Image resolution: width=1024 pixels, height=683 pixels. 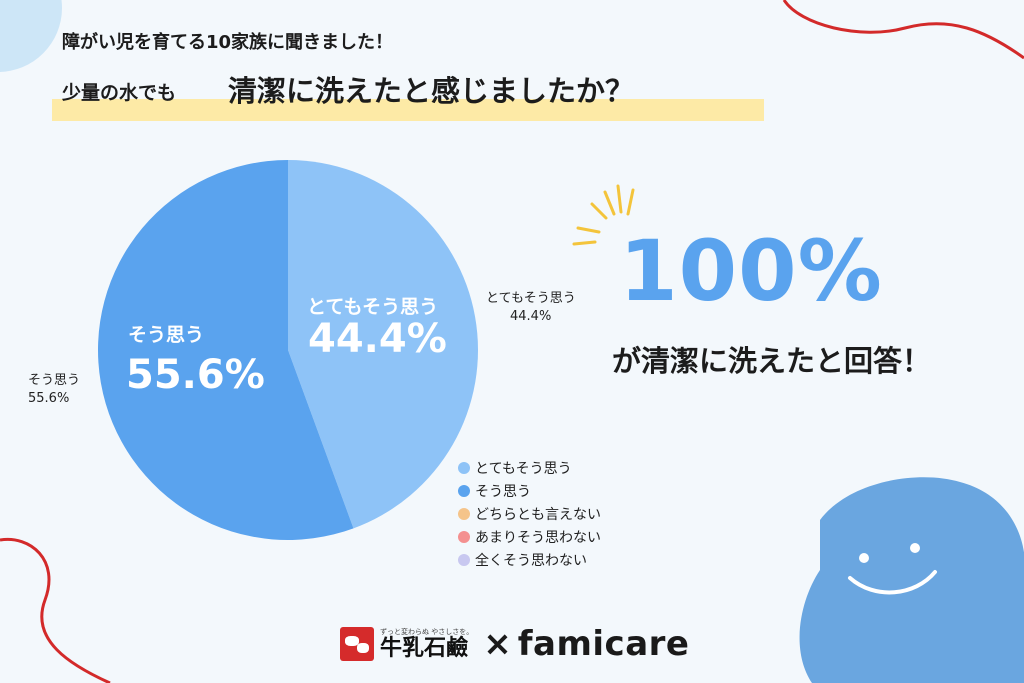 I want to click on legend-label-1: とてもそう思う, so click(x=523, y=468).